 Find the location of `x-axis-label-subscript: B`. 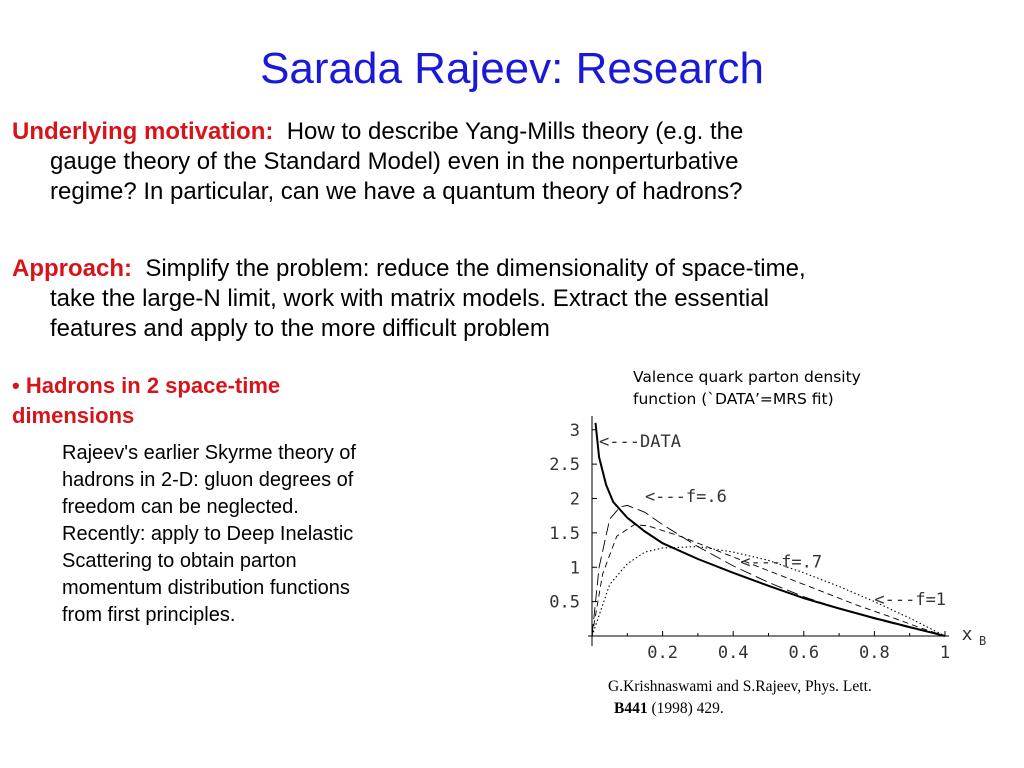

x-axis-label-subscript: B is located at coordinates (982, 641).